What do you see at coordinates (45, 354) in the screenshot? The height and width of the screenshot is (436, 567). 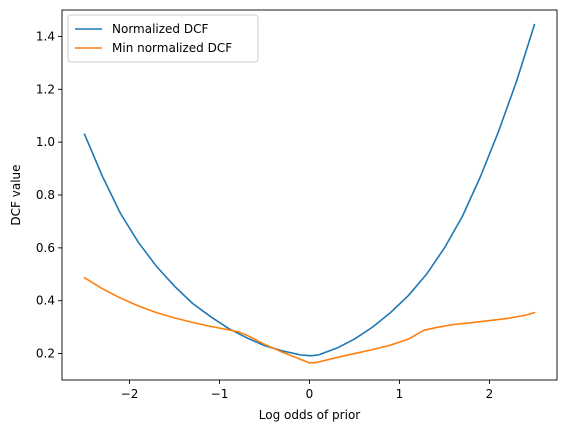 I see `y-tick-label: 0.2` at bounding box center [45, 354].